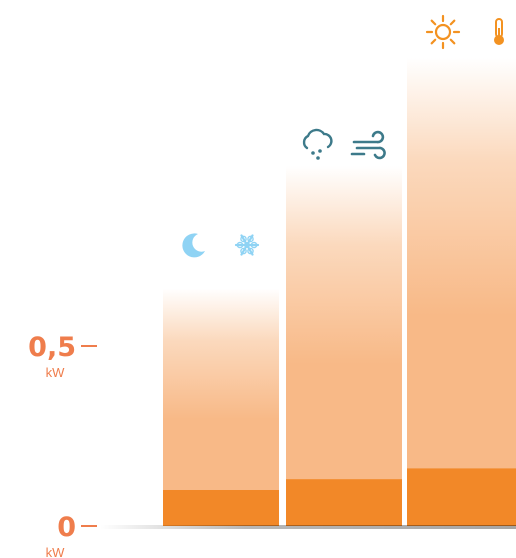  What do you see at coordinates (461, 497) in the screenshot?
I see `bar-base-sun-heat` at bounding box center [461, 497].